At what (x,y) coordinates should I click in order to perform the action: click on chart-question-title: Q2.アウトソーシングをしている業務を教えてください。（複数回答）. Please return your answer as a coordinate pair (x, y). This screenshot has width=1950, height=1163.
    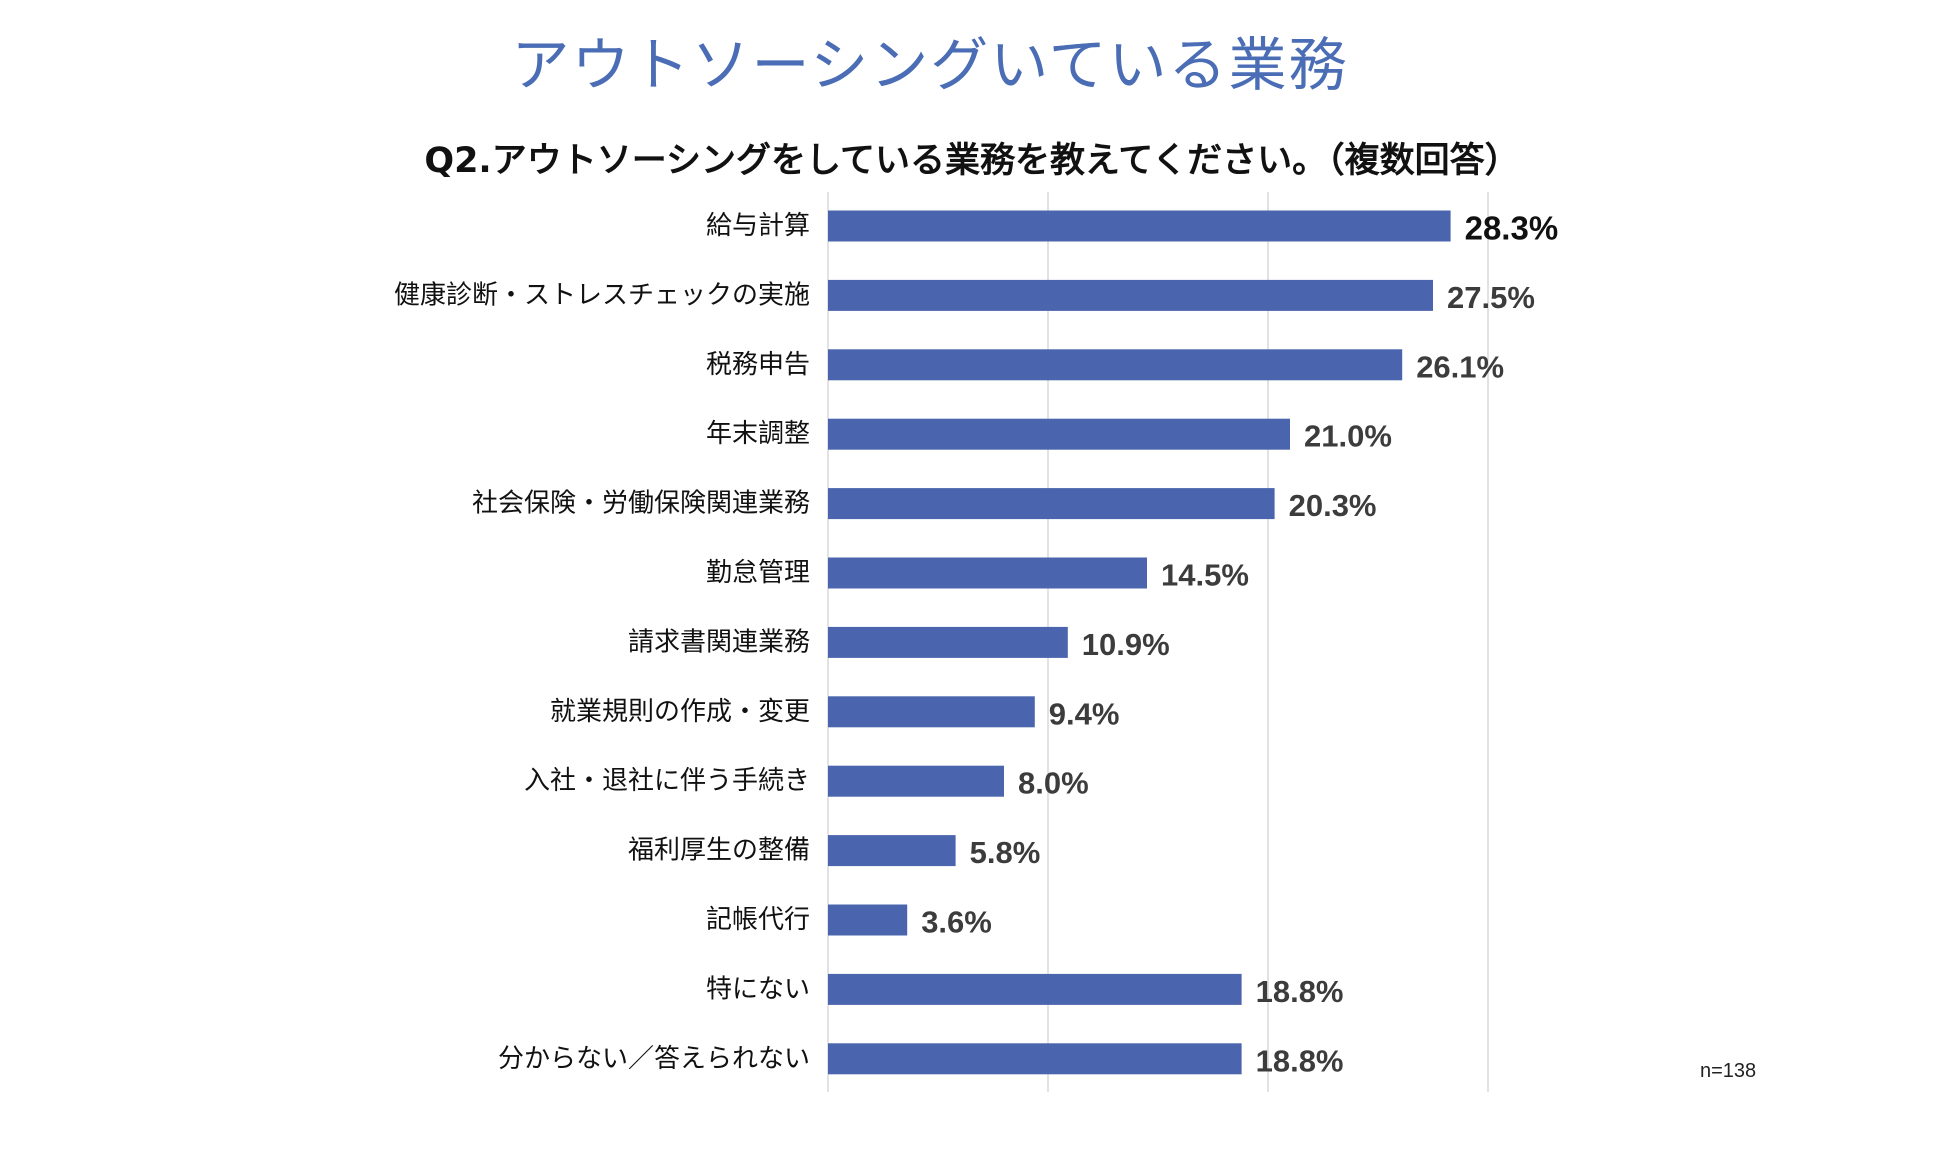
    Looking at the image, I should click on (972, 161).